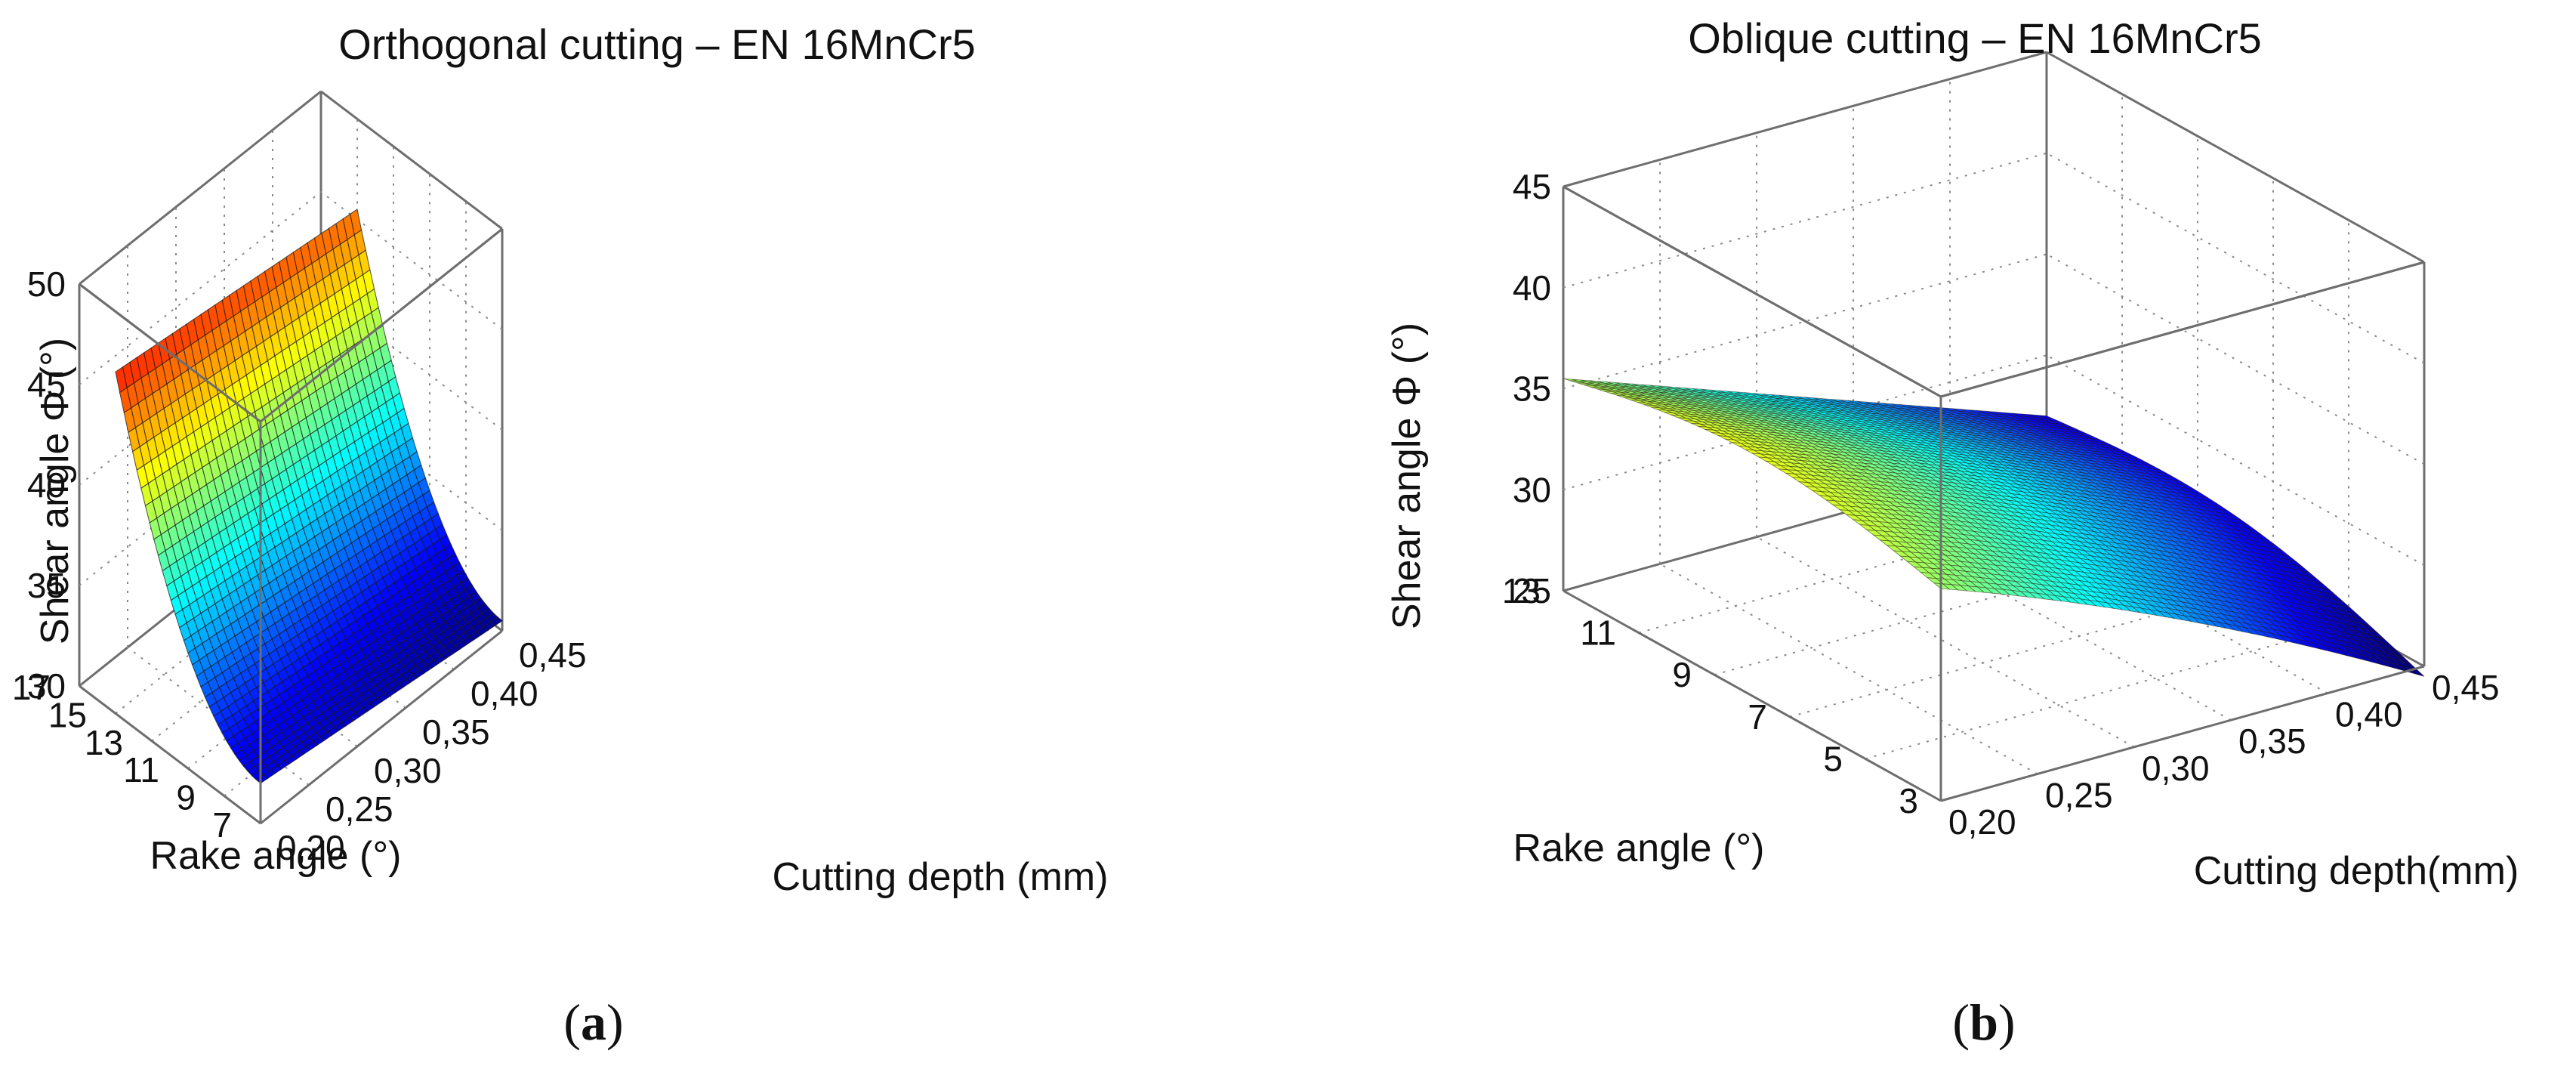 Image resolution: width=2576 pixels, height=1069 pixels. What do you see at coordinates (46, 284) in the screenshot?
I see `z-tick-label-a: 50` at bounding box center [46, 284].